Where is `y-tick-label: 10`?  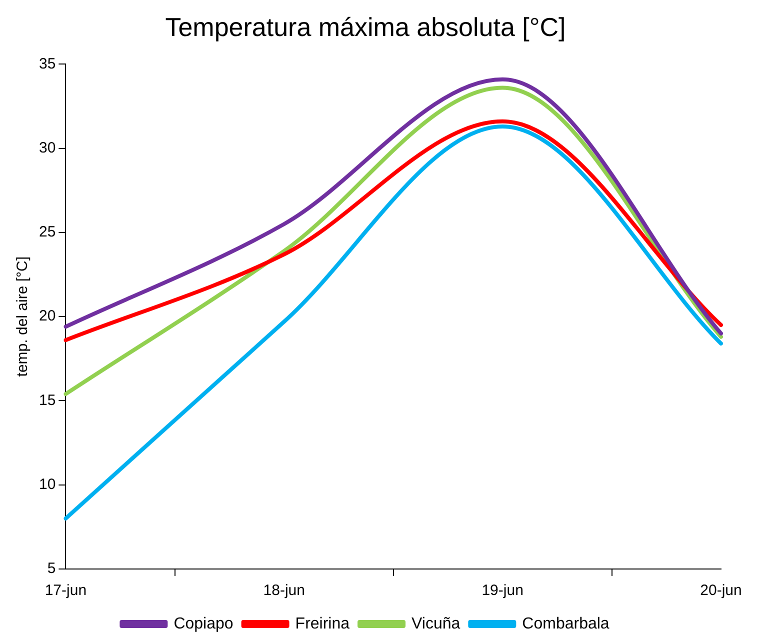
y-tick-label: 10 is located at coordinates (47, 485).